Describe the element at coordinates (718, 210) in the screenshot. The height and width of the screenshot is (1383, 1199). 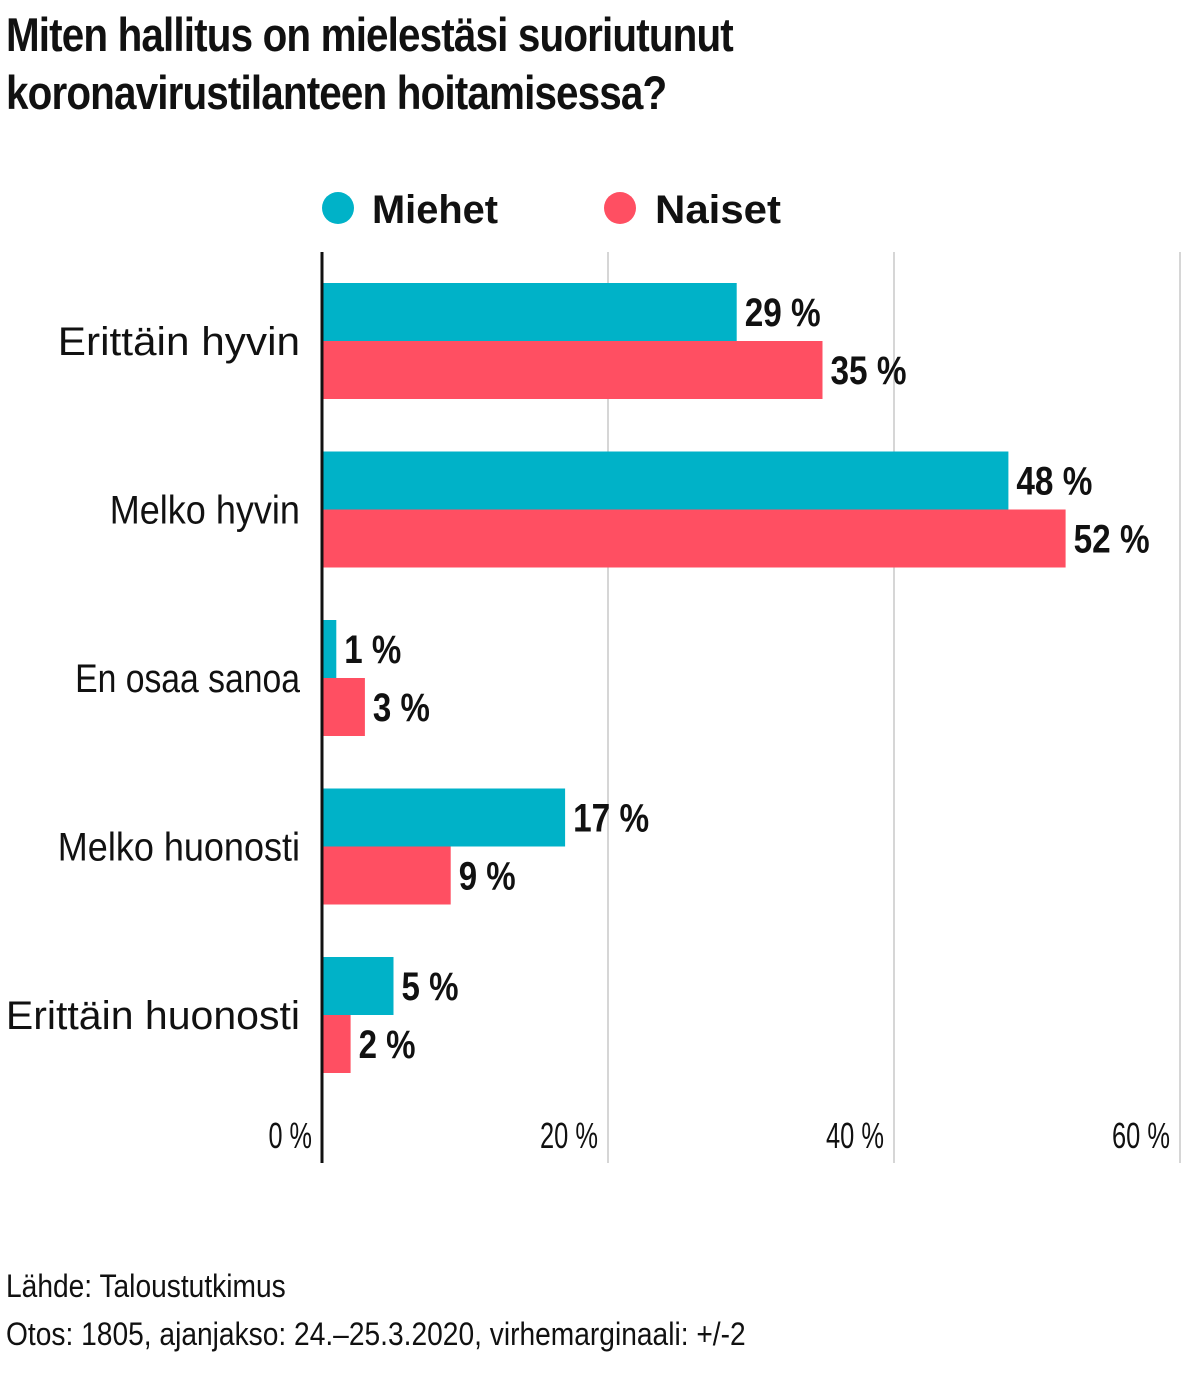
I see `legend-label-naiset: Naiset` at that location.